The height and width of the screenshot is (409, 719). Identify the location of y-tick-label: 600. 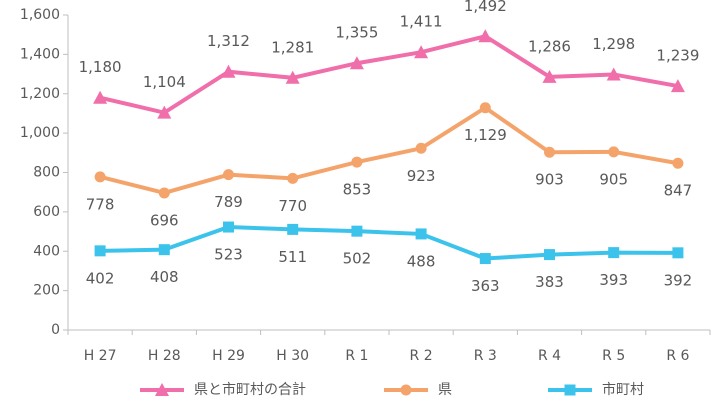
(46, 212).